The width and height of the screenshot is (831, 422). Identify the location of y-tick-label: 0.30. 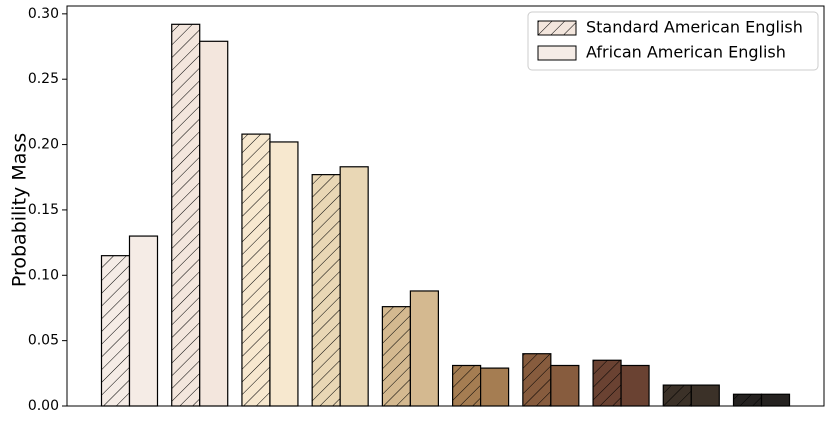
(43, 14).